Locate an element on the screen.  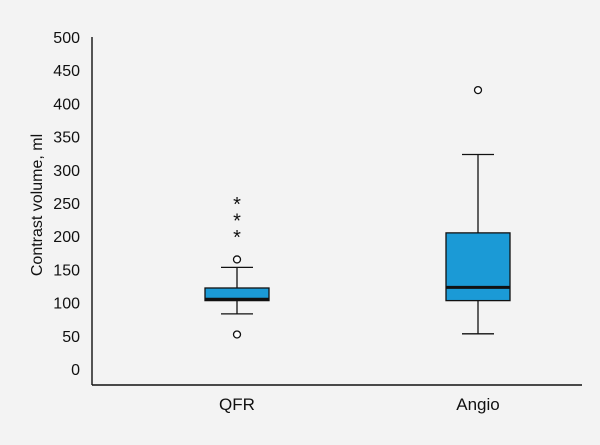
x-category-label: QFR is located at coordinates (237, 404).